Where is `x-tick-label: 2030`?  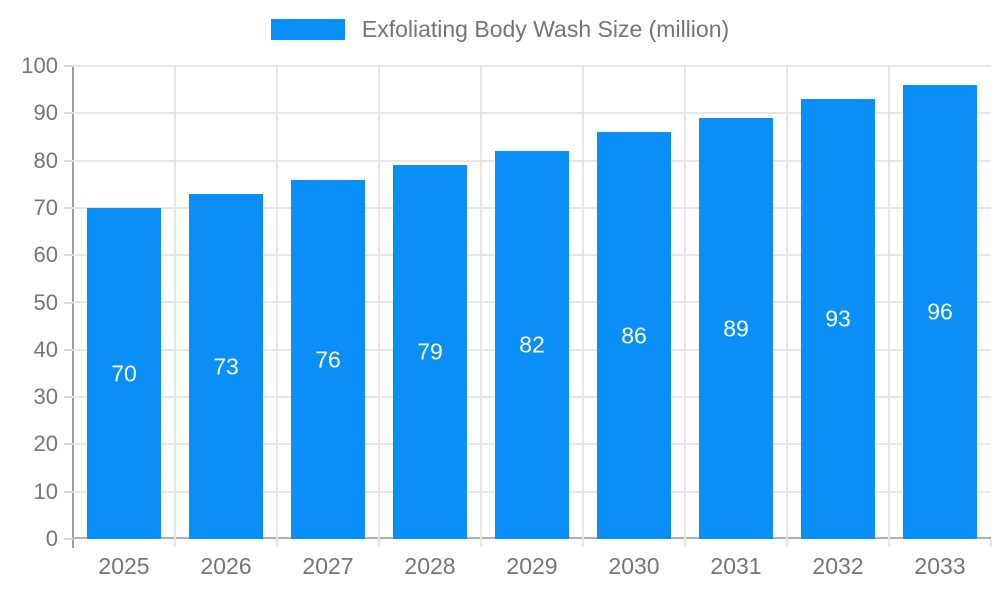 x-tick-label: 2030 is located at coordinates (634, 566).